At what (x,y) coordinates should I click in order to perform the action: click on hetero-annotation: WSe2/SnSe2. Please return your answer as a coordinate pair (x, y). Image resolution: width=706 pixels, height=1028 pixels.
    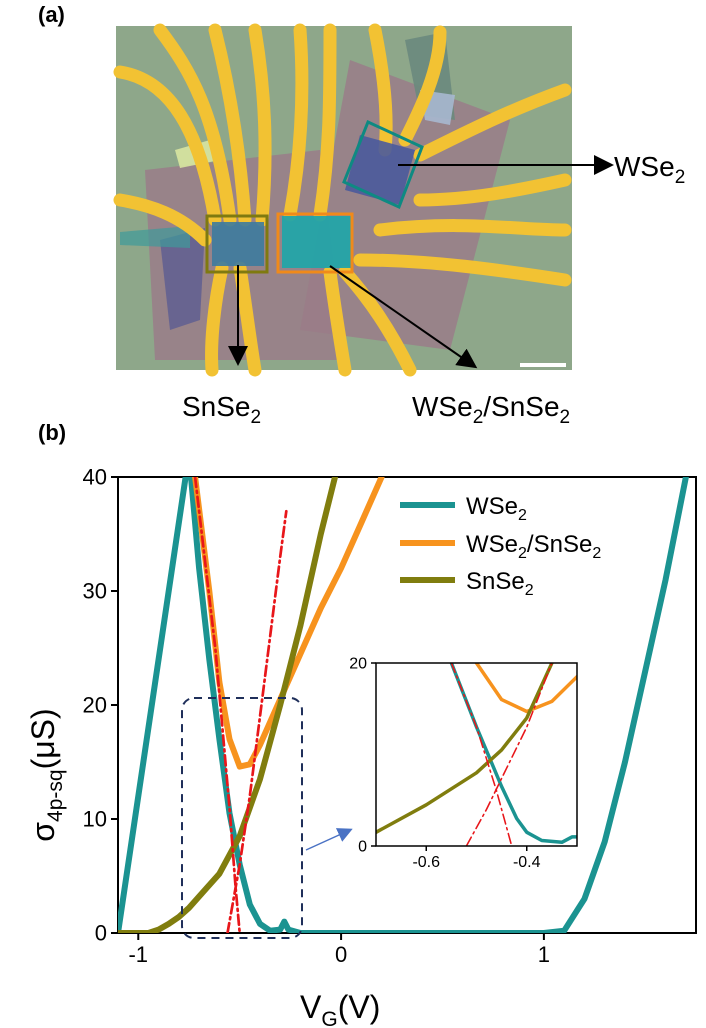
    Looking at the image, I should click on (491, 409).